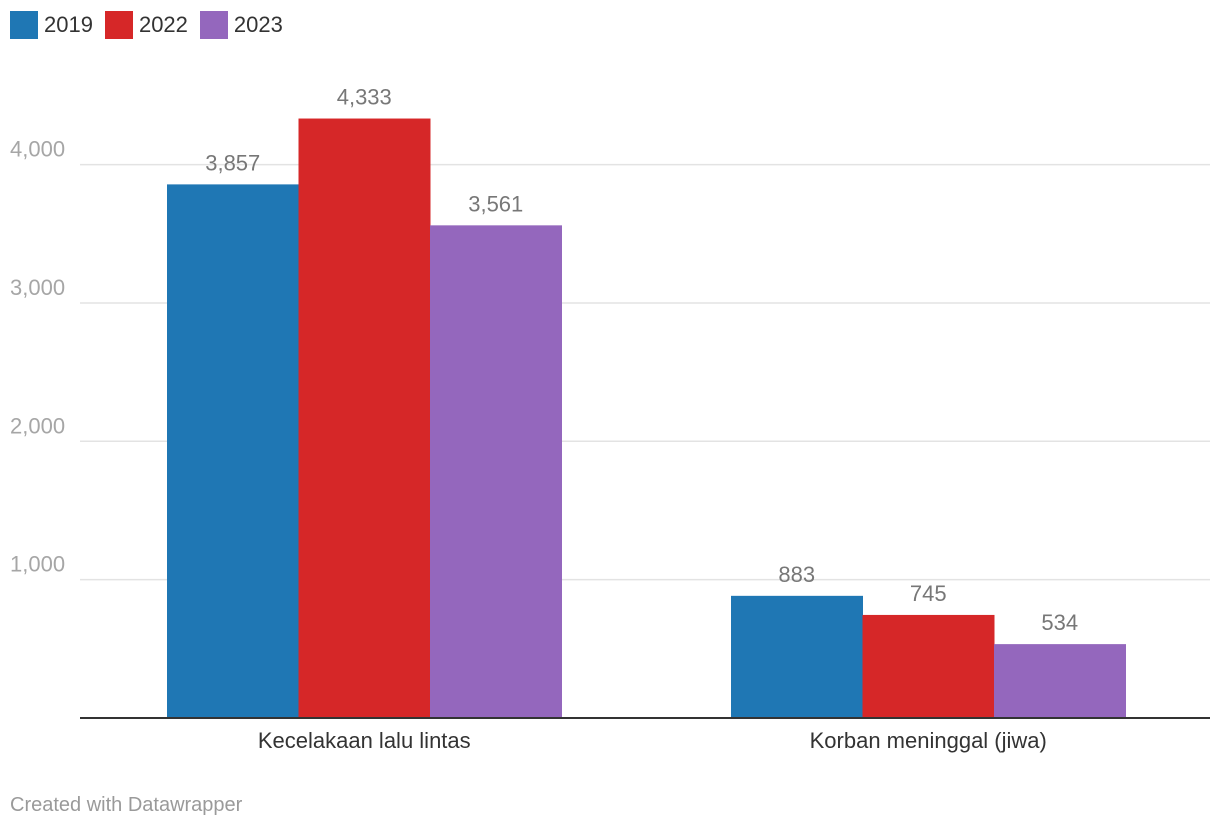 This screenshot has width=1220, height=832. I want to click on y-tick-label: 4,000, so click(37, 149).